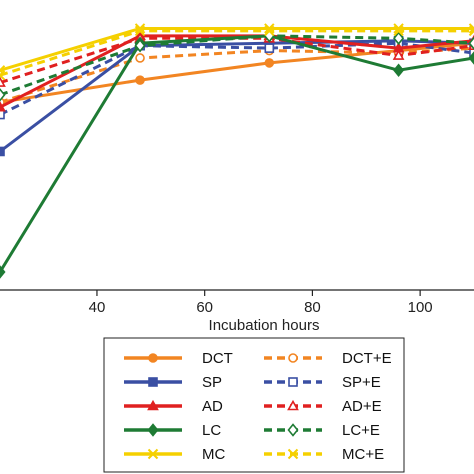  I want to click on legend-item-sp: SP, so click(173, 382).